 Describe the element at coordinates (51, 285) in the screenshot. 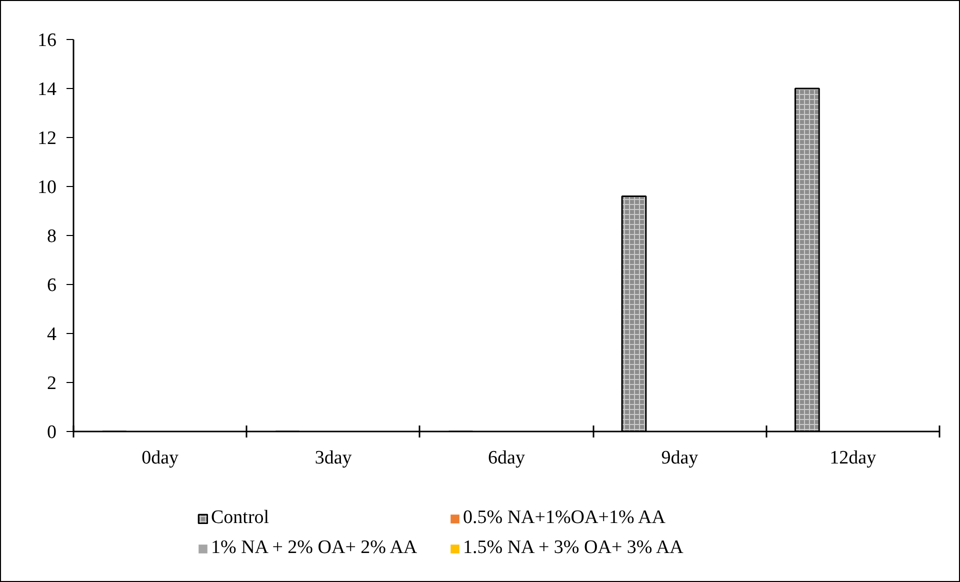

I see `y-tick-label: 6` at that location.